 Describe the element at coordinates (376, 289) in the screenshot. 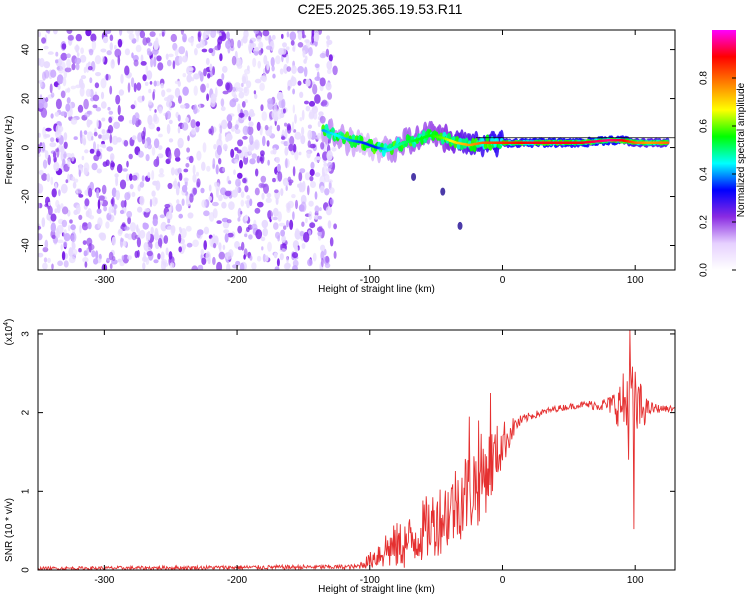

I see `spectrogram-x-axis-label: Height of straight line (km)` at that location.